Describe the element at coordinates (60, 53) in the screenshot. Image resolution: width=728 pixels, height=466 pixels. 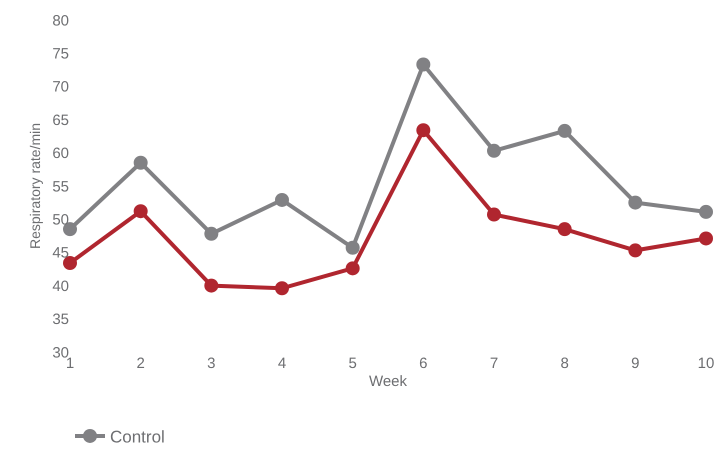
I see `y-tick-label: 75` at that location.